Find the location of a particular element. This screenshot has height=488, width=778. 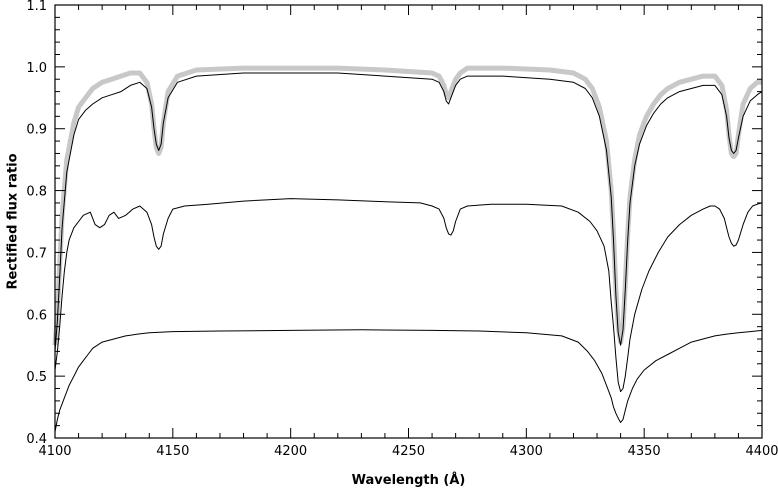

y-tick-label: 1.0 is located at coordinates (36, 68).